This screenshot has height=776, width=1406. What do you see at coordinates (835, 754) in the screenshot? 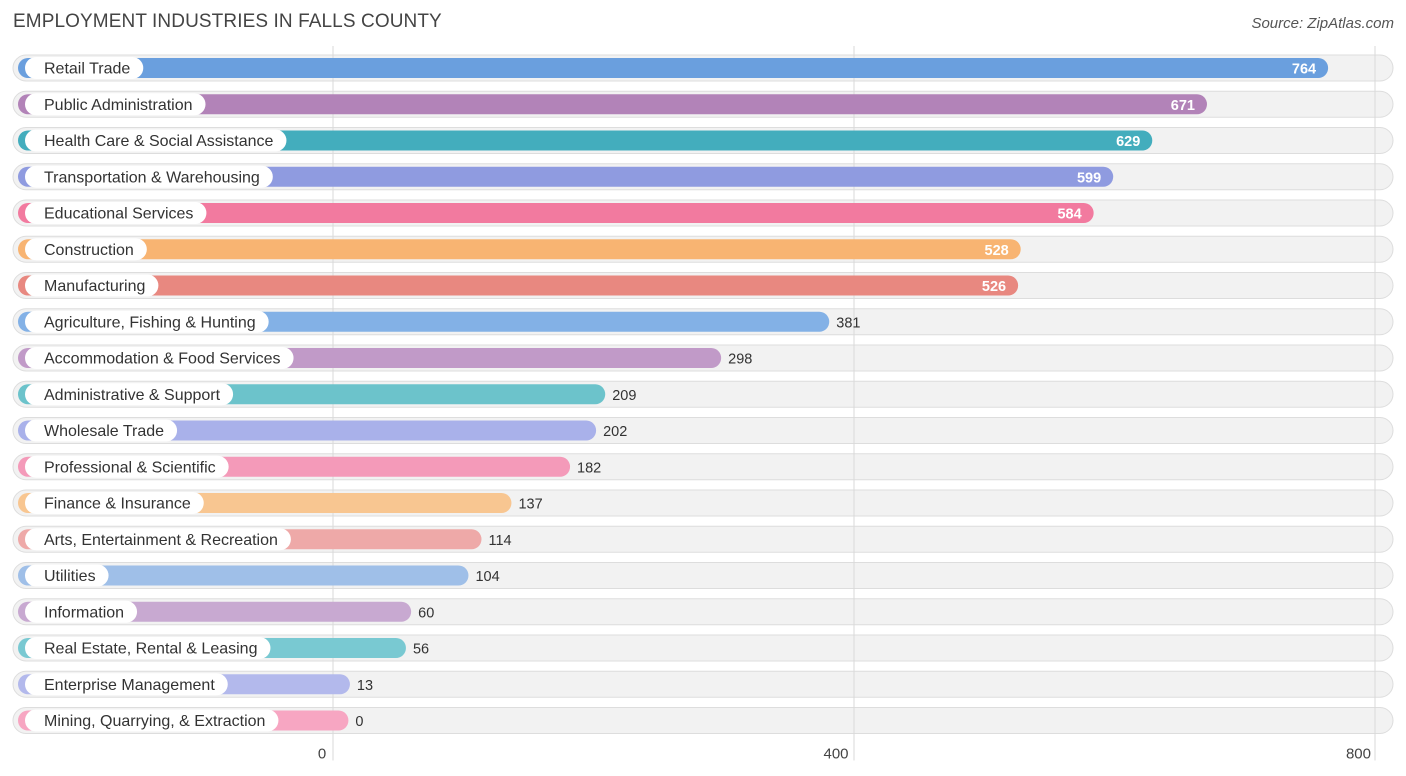
I see `axis-tick-label: 400` at bounding box center [835, 754].